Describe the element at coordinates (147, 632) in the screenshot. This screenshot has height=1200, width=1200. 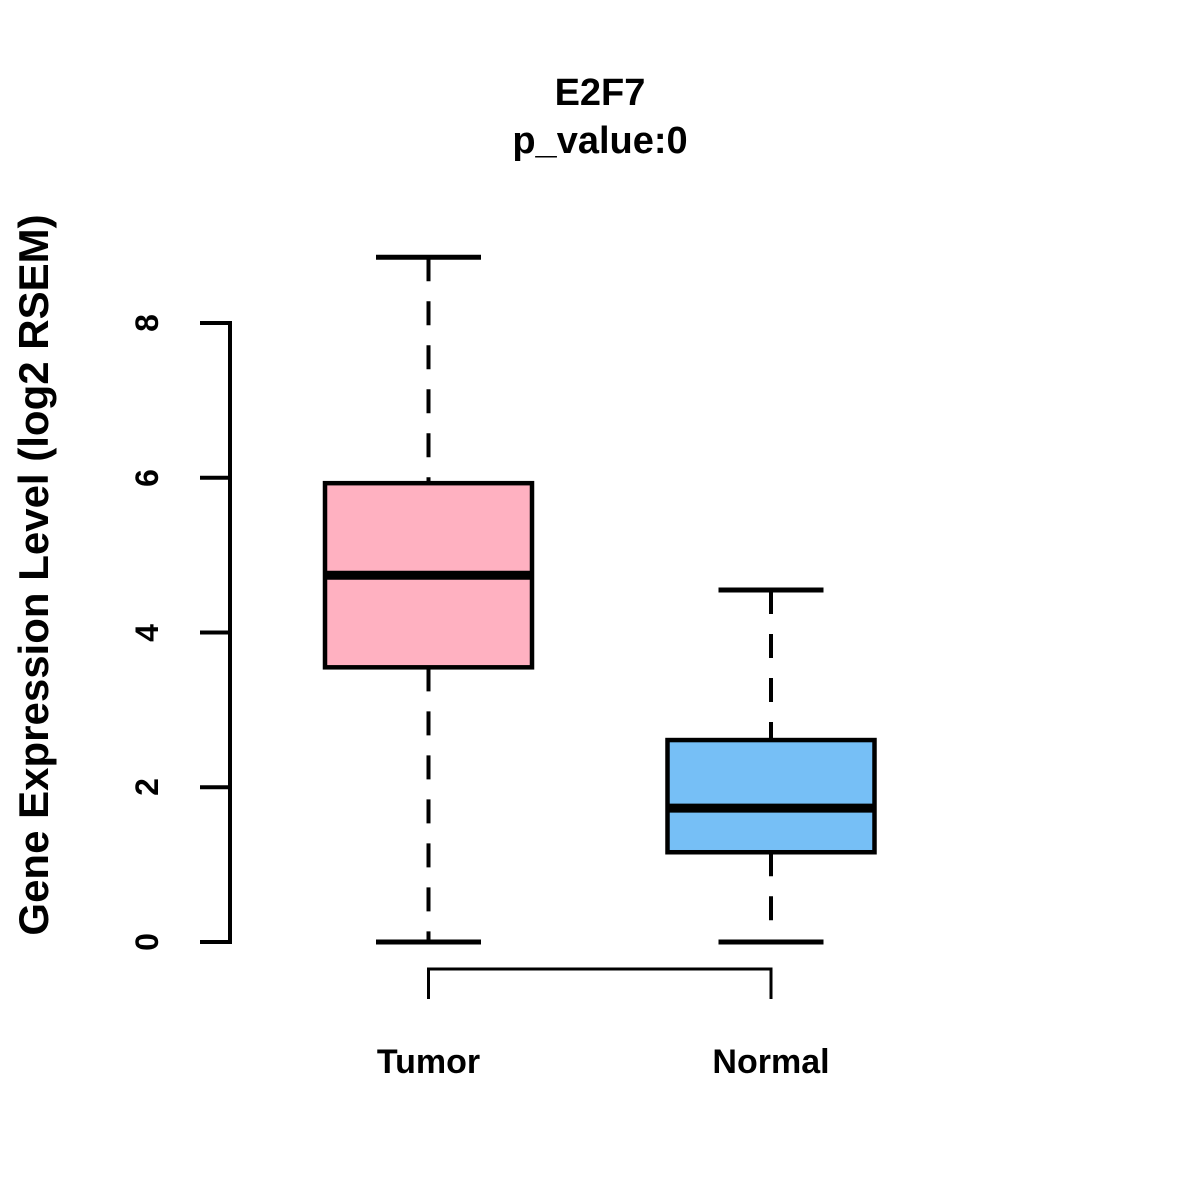
I see `y-tick-label: 4` at that location.